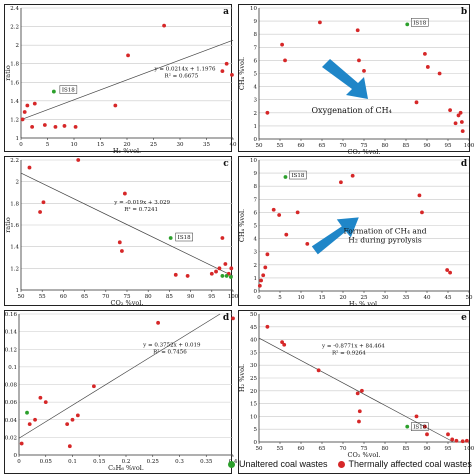 The width and height of the screenshot is (474, 474). What do you see at coordinates (259, 449) in the screenshot?
I see `x-tick-label: 50` at bounding box center [259, 449].